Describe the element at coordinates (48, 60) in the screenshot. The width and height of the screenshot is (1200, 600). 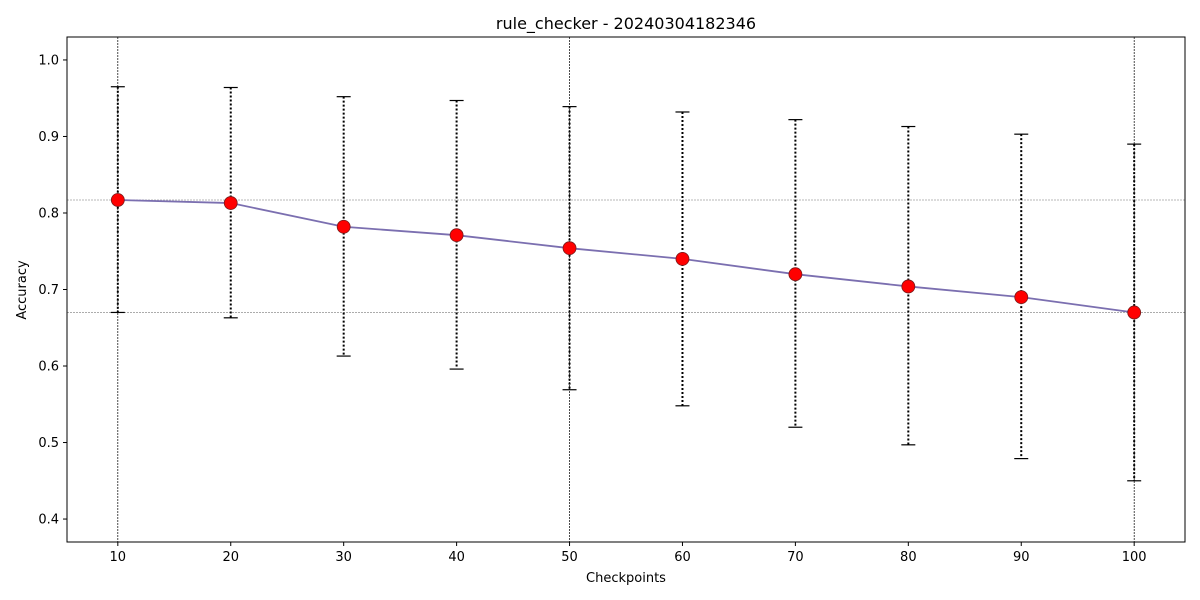
I see `y-tick-label-6: 1.0` at that location.